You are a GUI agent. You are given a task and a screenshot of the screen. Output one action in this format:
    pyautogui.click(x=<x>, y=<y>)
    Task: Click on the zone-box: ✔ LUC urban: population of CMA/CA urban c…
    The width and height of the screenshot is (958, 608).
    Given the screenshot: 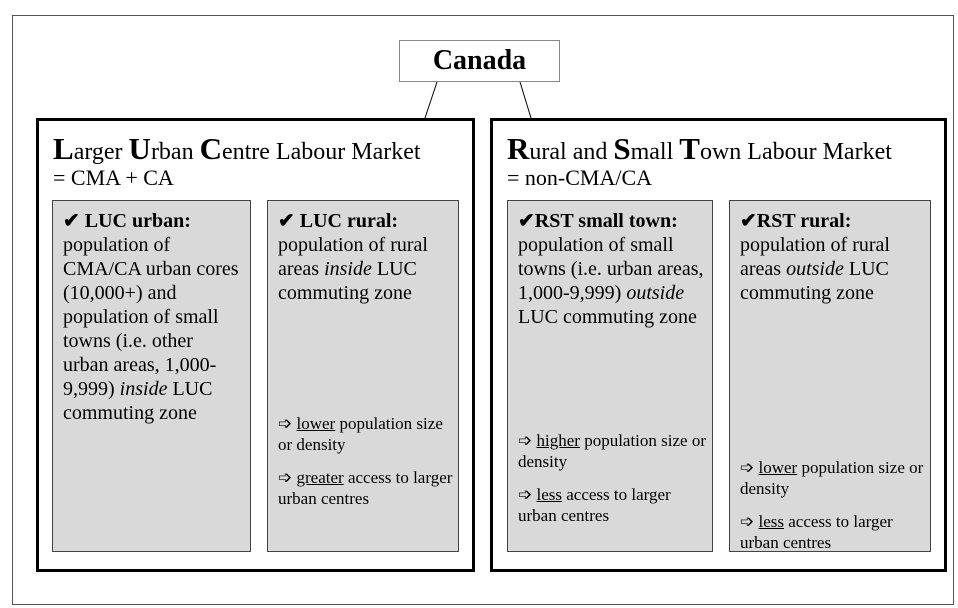 What is the action you would take?
    pyautogui.click(x=151, y=376)
    